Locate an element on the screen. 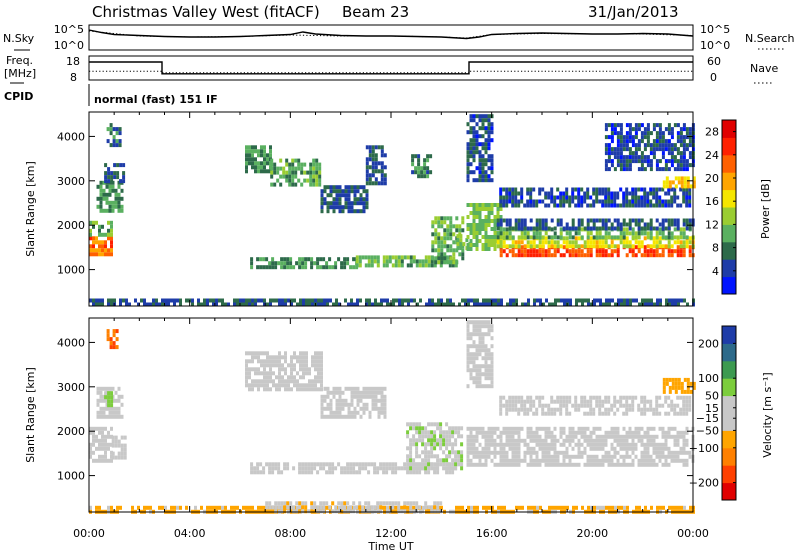 The width and height of the screenshot is (800, 554). noise-series-nsearch is located at coordinates (391, 34).